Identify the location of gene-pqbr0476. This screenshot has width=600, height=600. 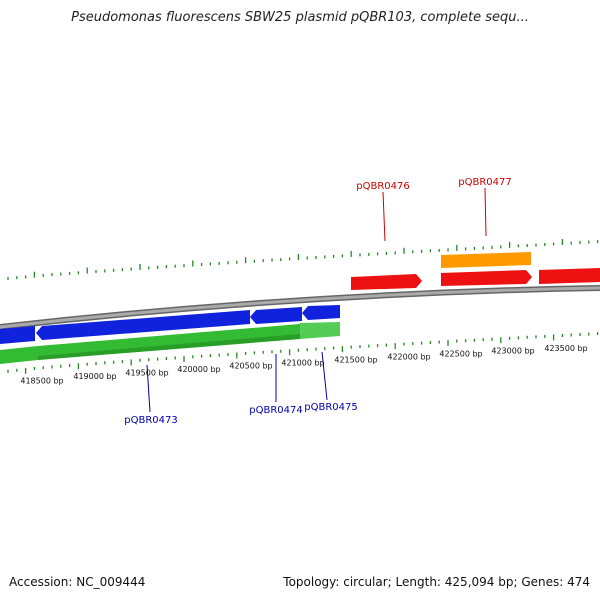
(386, 282).